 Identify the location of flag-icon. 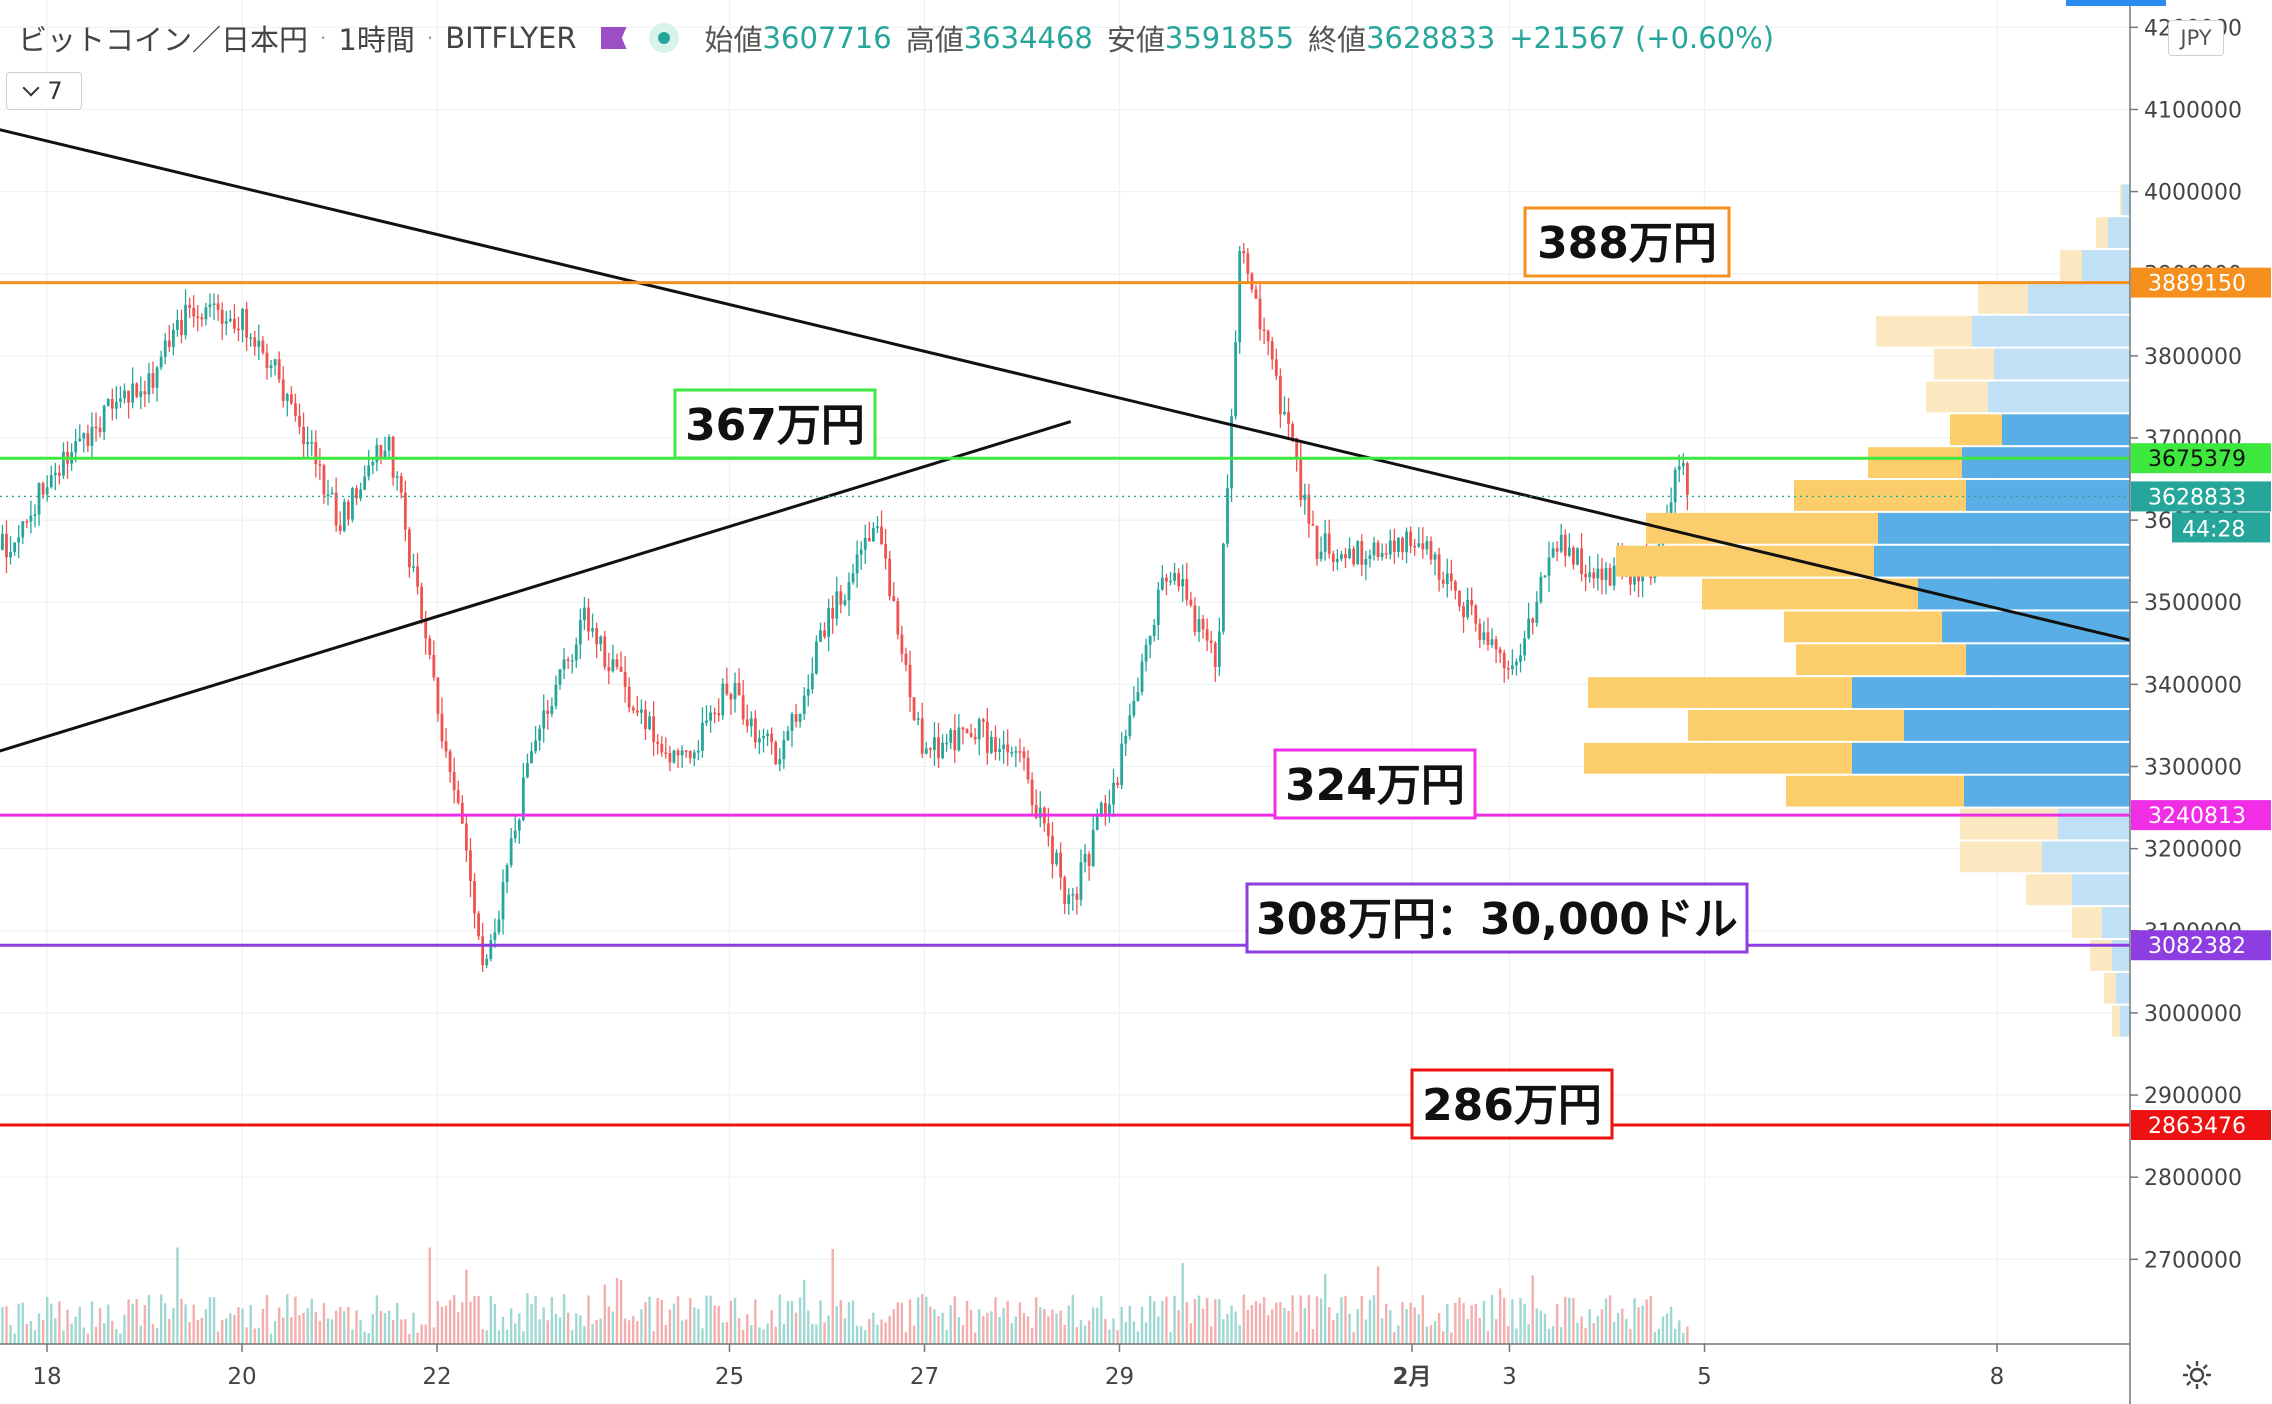
(613, 38).